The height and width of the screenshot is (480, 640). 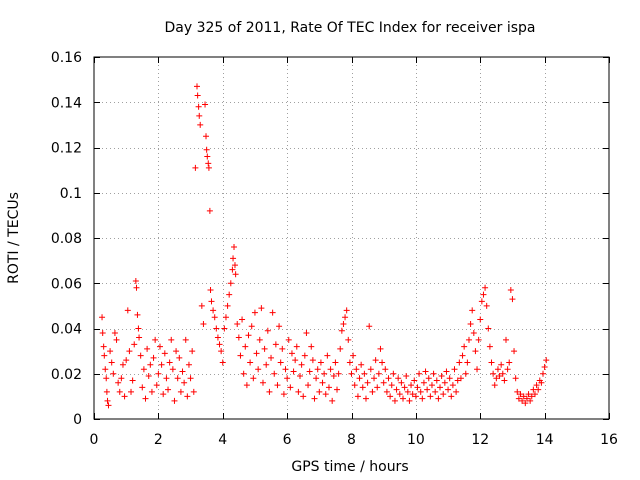 What do you see at coordinates (222, 440) in the screenshot?
I see `x-tick-label: 4` at bounding box center [222, 440].